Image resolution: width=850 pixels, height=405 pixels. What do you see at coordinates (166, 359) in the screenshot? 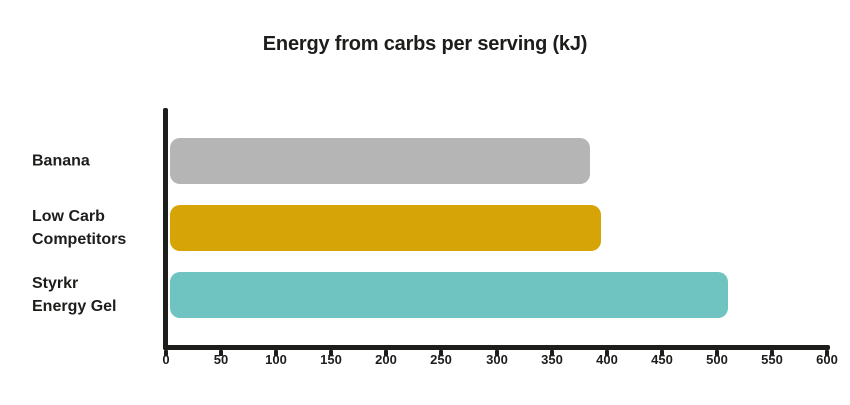
I see `x-axis-tick-label-0: 0` at bounding box center [166, 359].